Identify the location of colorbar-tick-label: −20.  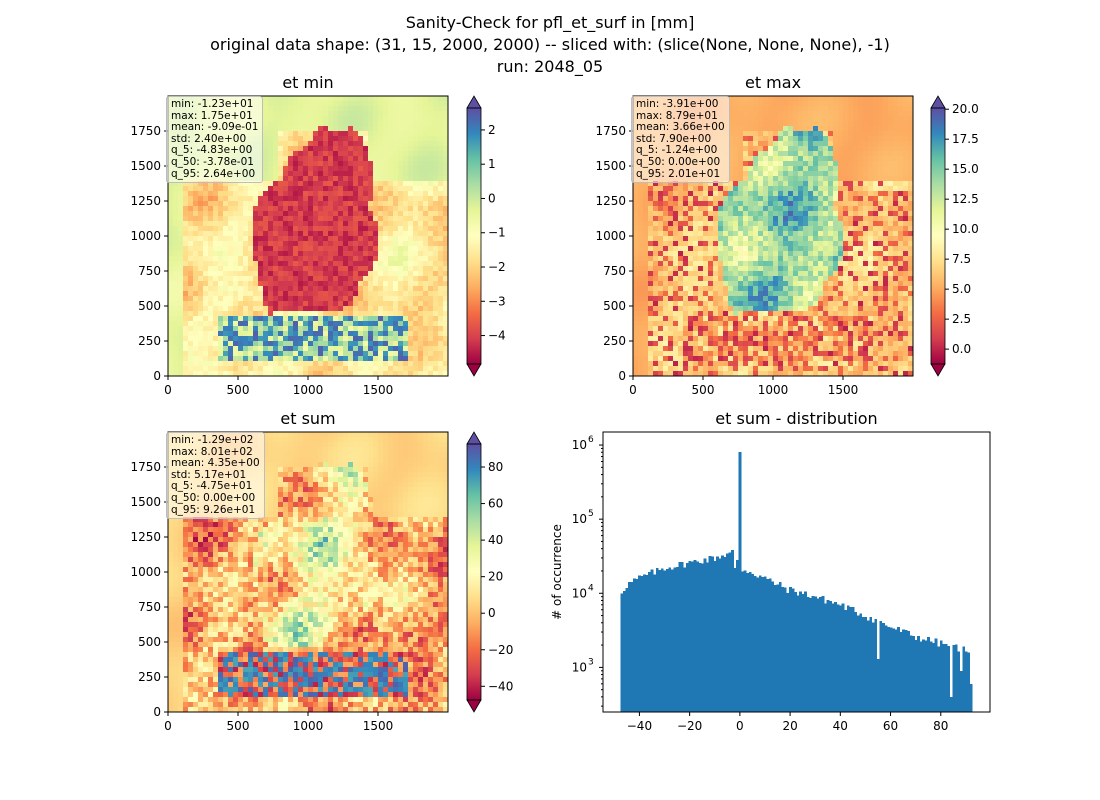
(500, 650).